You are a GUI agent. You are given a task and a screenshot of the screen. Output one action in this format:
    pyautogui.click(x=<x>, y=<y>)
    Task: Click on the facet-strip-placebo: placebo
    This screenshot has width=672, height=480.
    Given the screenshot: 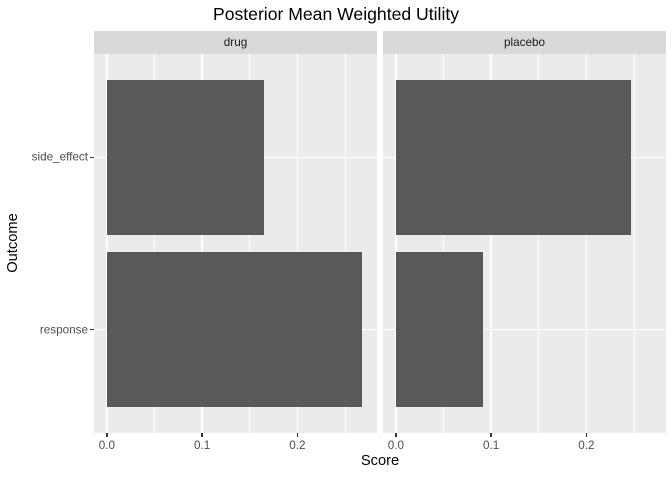 What is the action you would take?
    pyautogui.click(x=524, y=42)
    